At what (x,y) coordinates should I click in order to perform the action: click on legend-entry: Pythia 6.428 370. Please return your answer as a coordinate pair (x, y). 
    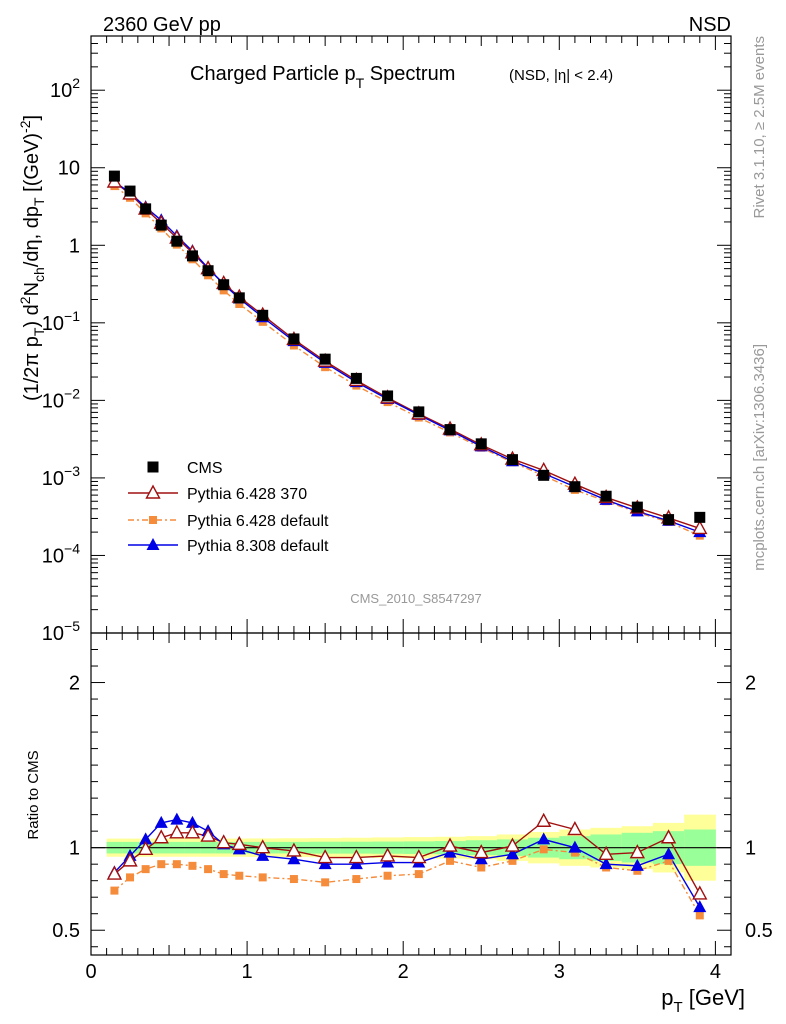
    Looking at the image, I should click on (217, 493).